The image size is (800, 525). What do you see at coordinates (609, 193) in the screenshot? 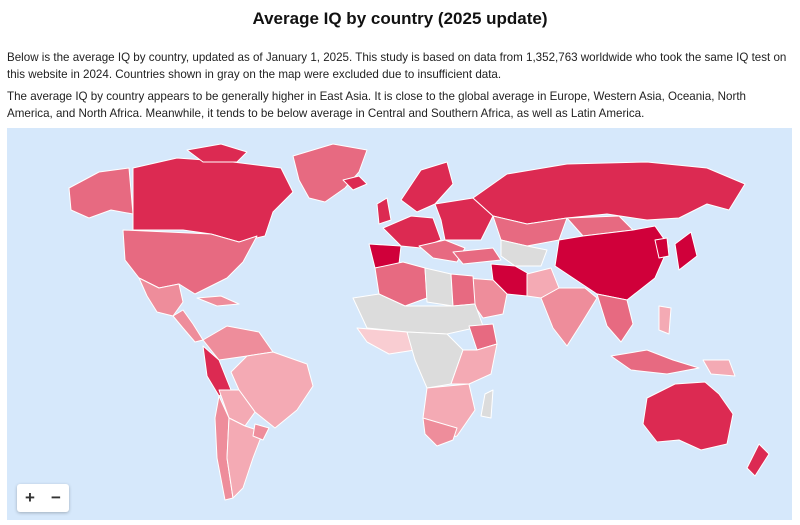
I see `russia` at bounding box center [609, 193].